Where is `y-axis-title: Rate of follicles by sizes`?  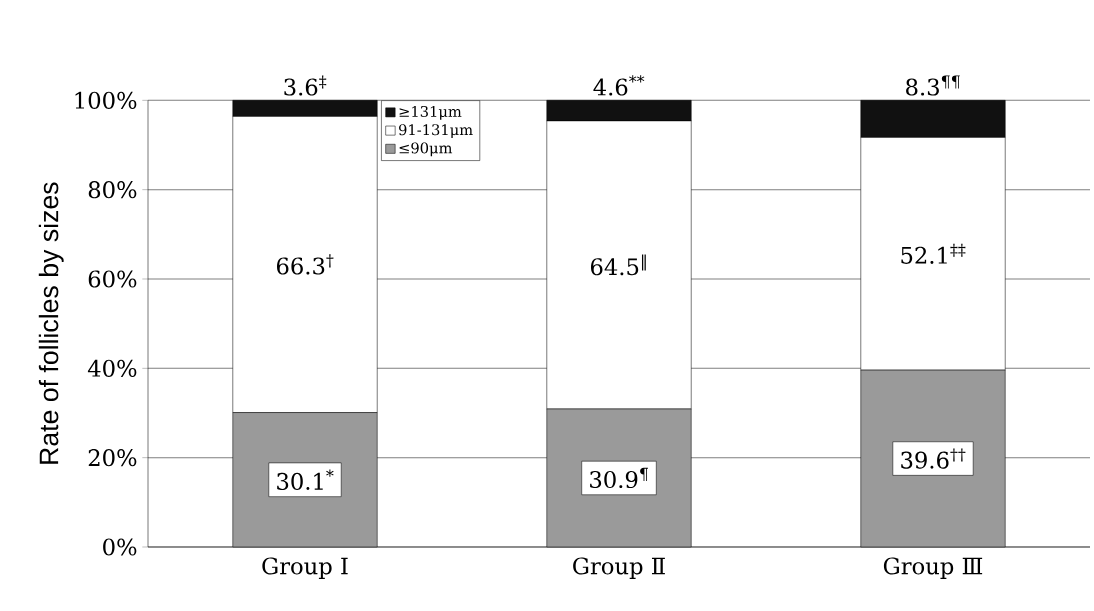 y-axis-title: Rate of follicles by sizes is located at coordinates (51, 323).